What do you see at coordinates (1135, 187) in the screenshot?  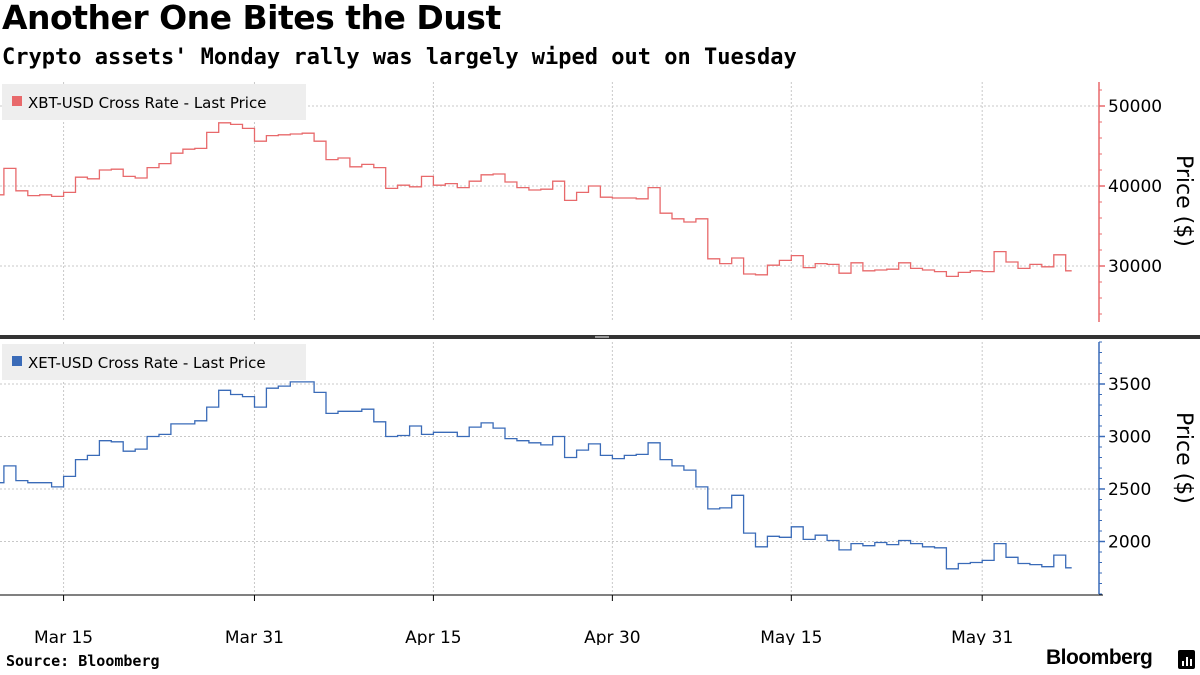 I see `btc-y-tick-label: 40000` at bounding box center [1135, 187].